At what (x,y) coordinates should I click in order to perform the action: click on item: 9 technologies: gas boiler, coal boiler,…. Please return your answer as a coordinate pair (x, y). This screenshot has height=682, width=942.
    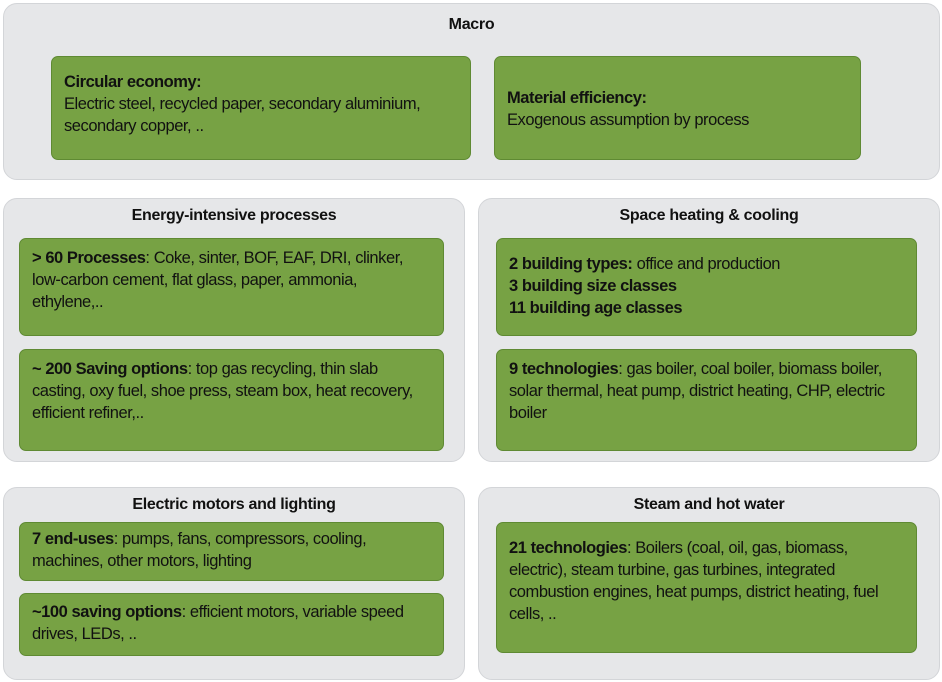
    Looking at the image, I should click on (706, 391).